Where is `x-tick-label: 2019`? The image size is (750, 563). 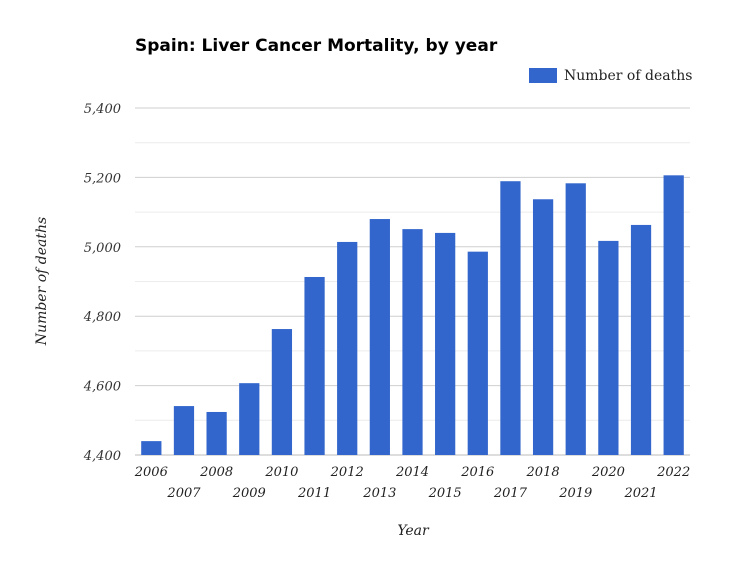
x-tick-label: 2019 is located at coordinates (575, 493).